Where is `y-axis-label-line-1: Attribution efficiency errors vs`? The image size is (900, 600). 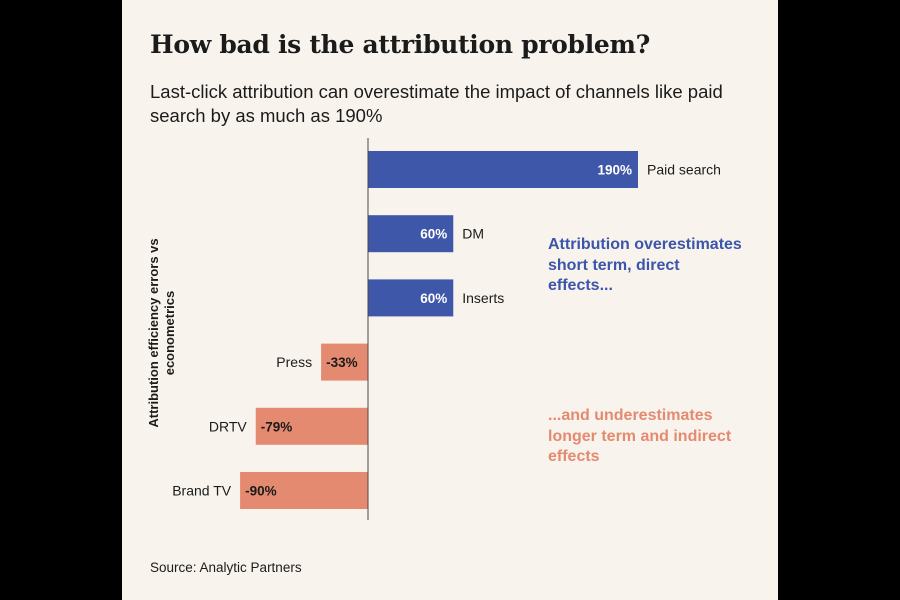
y-axis-label-line-1: Attribution efficiency errors vs is located at coordinates (153, 333).